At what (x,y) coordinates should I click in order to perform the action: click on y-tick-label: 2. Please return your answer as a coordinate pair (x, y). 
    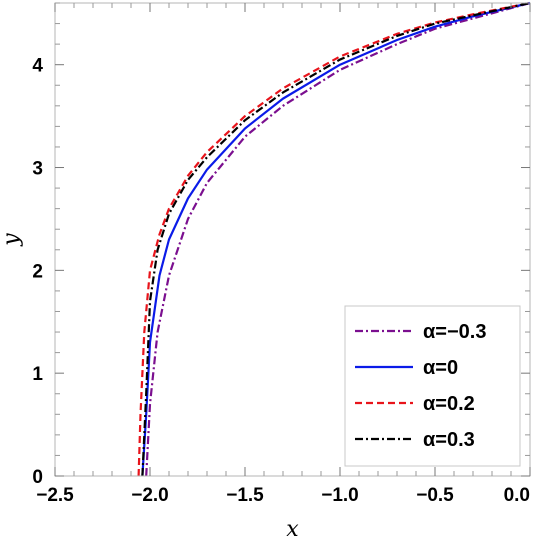
    Looking at the image, I should click on (37, 271).